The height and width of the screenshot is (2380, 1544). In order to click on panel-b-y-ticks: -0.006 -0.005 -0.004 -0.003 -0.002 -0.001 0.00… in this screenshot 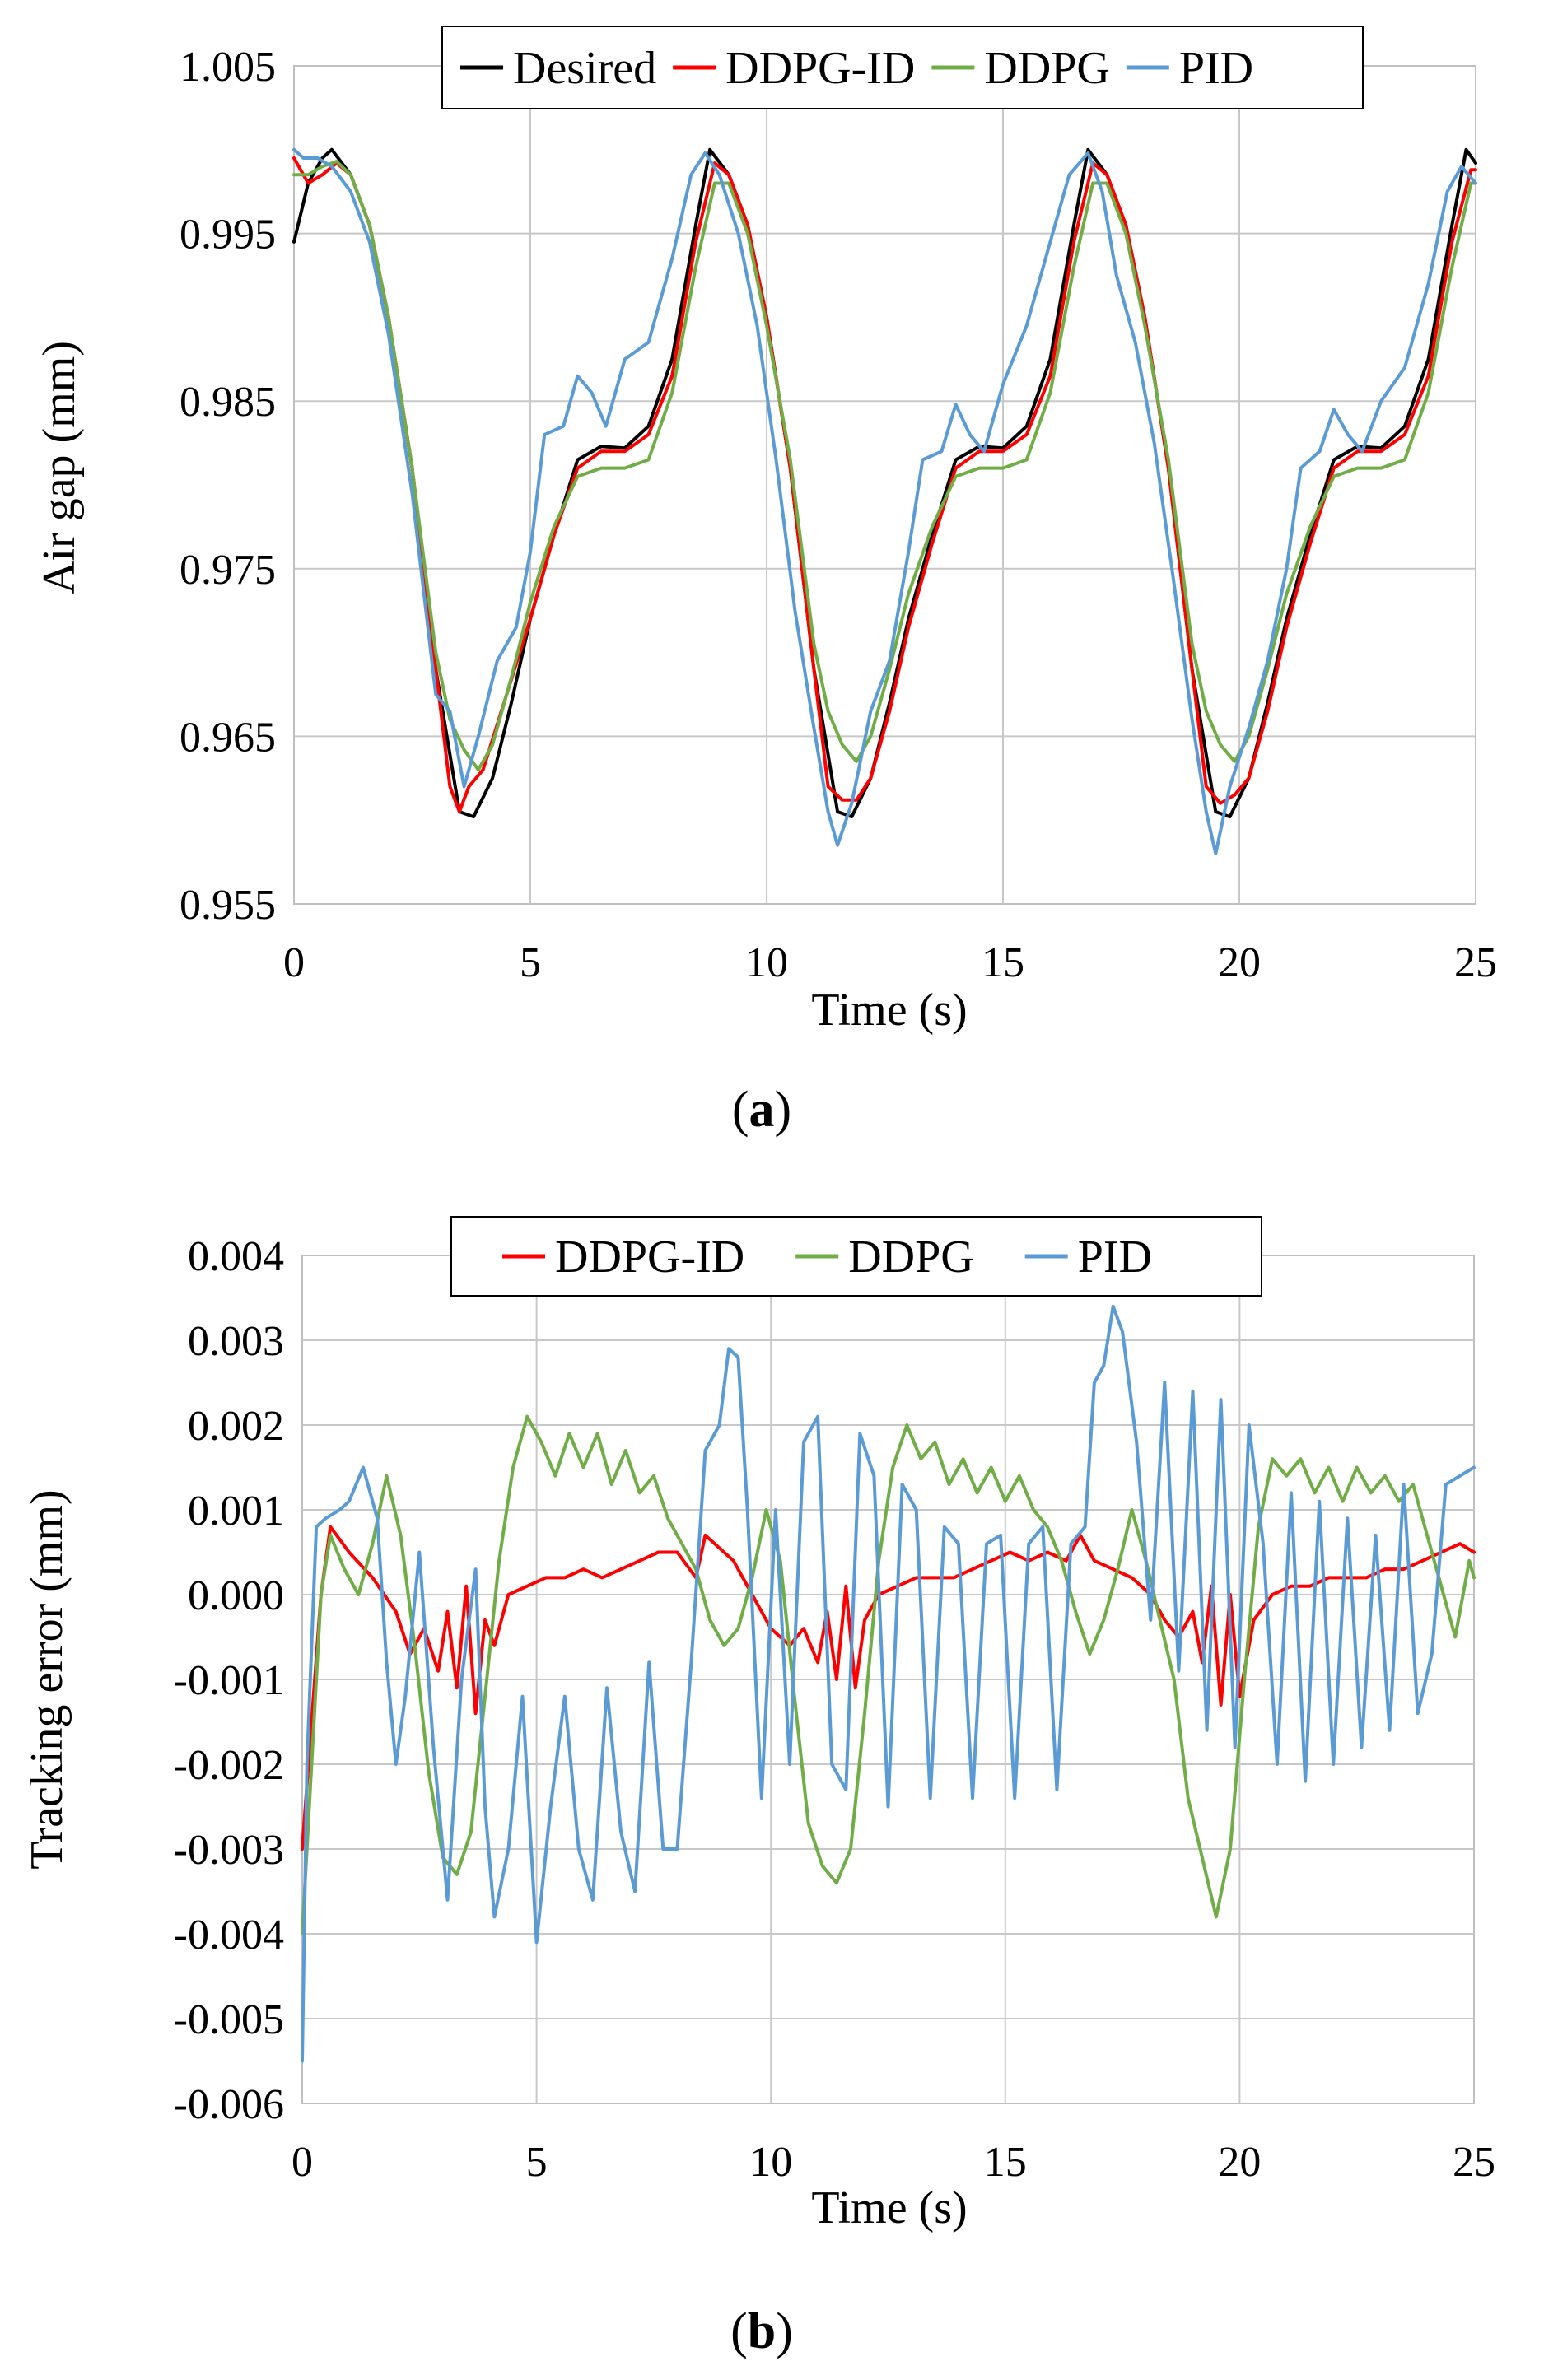, I will do `click(229, 1680)`.